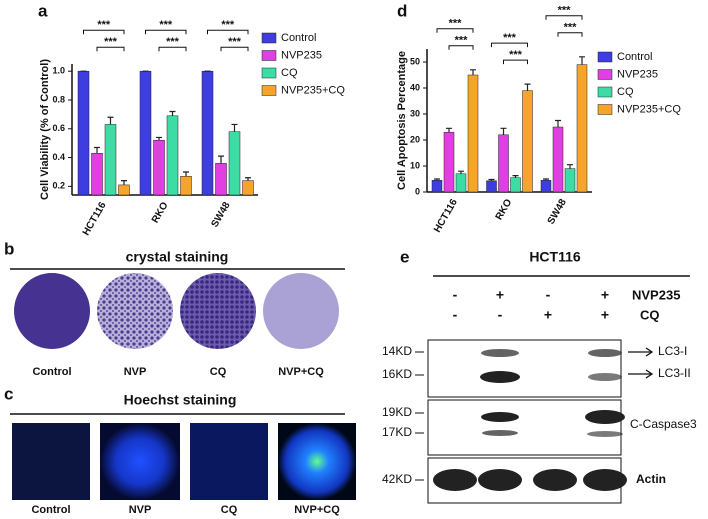 The width and height of the screenshot is (708, 519). I want to click on size-marker: 42KD, so click(397, 479).